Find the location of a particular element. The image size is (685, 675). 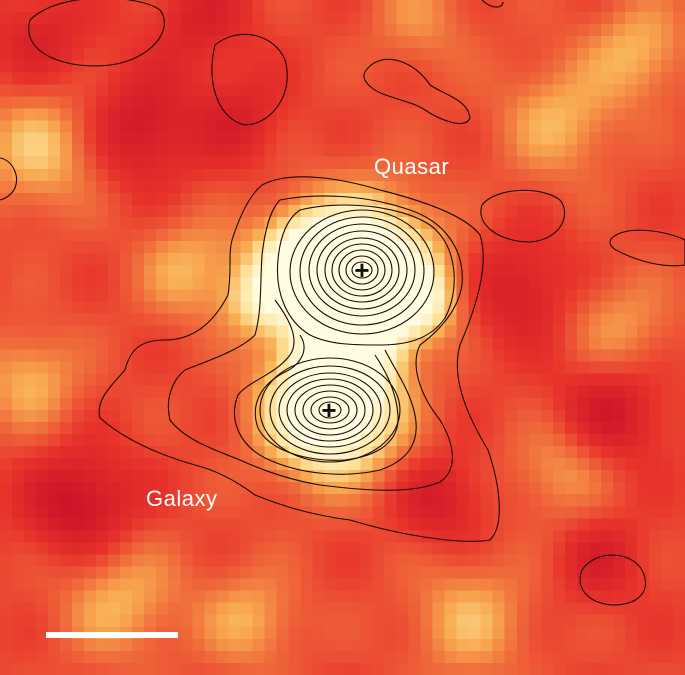

quasar-label: Quasar is located at coordinates (412, 166).